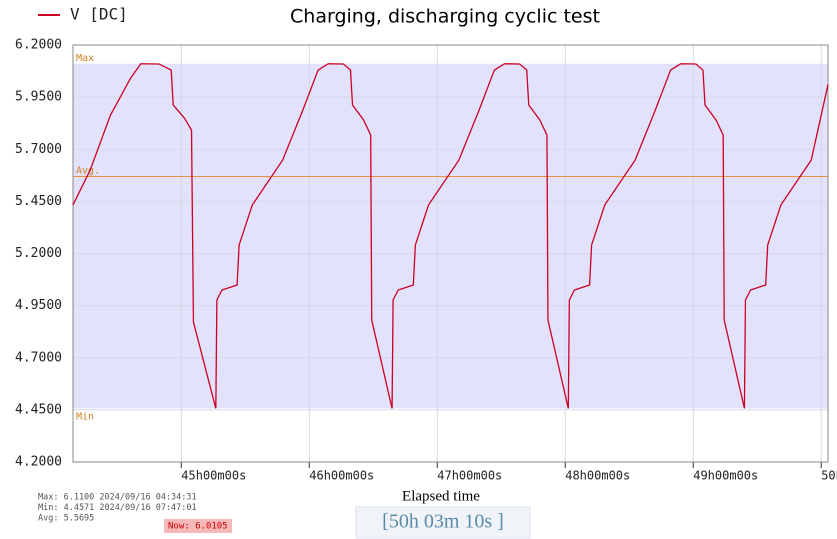  Describe the element at coordinates (38, 409) in the screenshot. I see `y-tick-label: 4.4500` at that location.